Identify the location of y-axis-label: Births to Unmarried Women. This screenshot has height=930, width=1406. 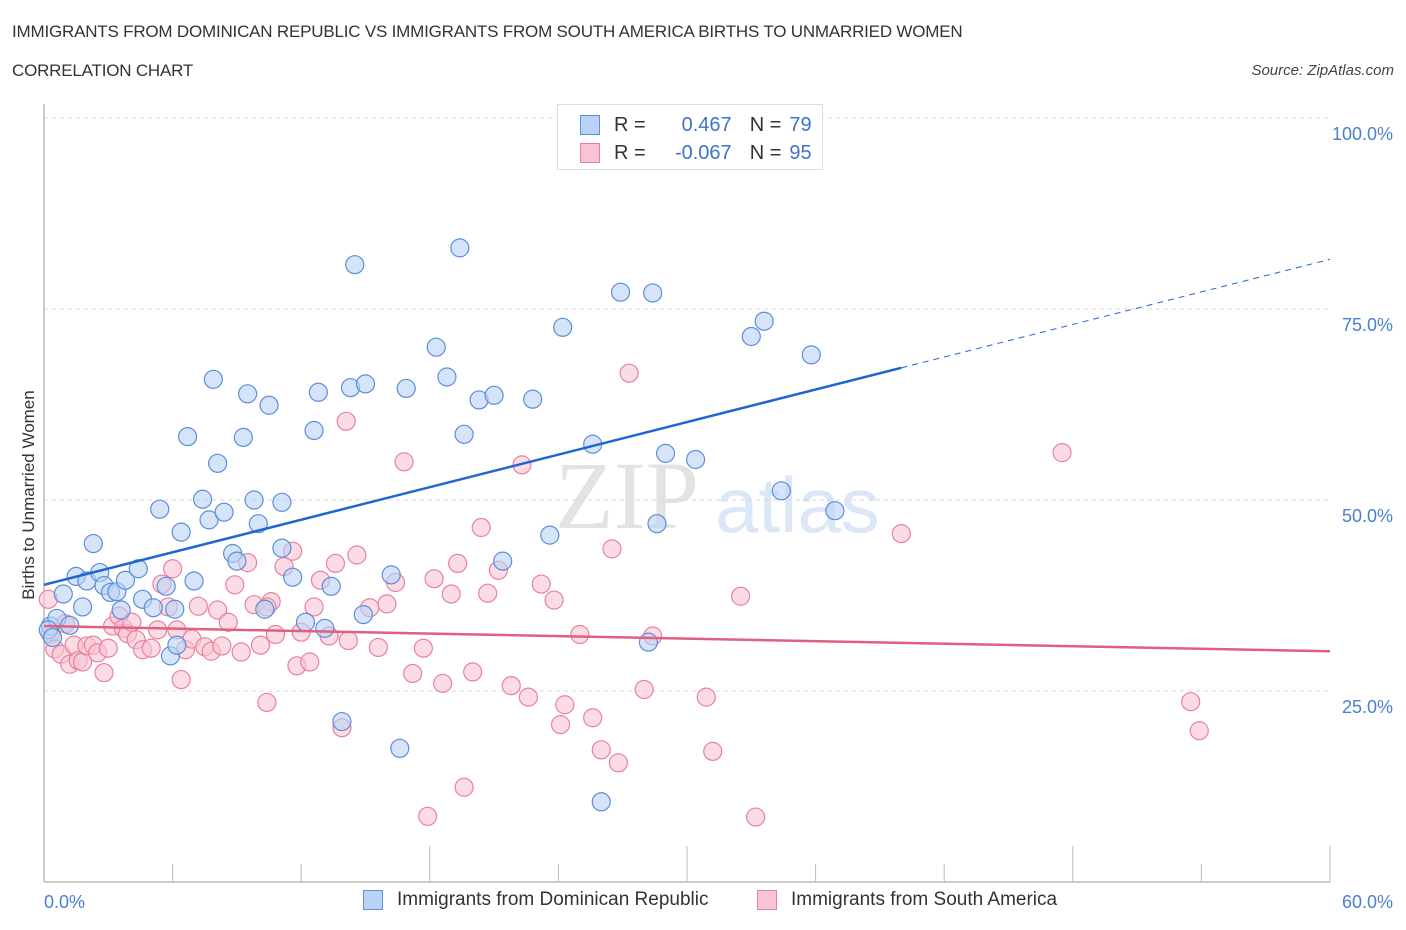
(28, 494).